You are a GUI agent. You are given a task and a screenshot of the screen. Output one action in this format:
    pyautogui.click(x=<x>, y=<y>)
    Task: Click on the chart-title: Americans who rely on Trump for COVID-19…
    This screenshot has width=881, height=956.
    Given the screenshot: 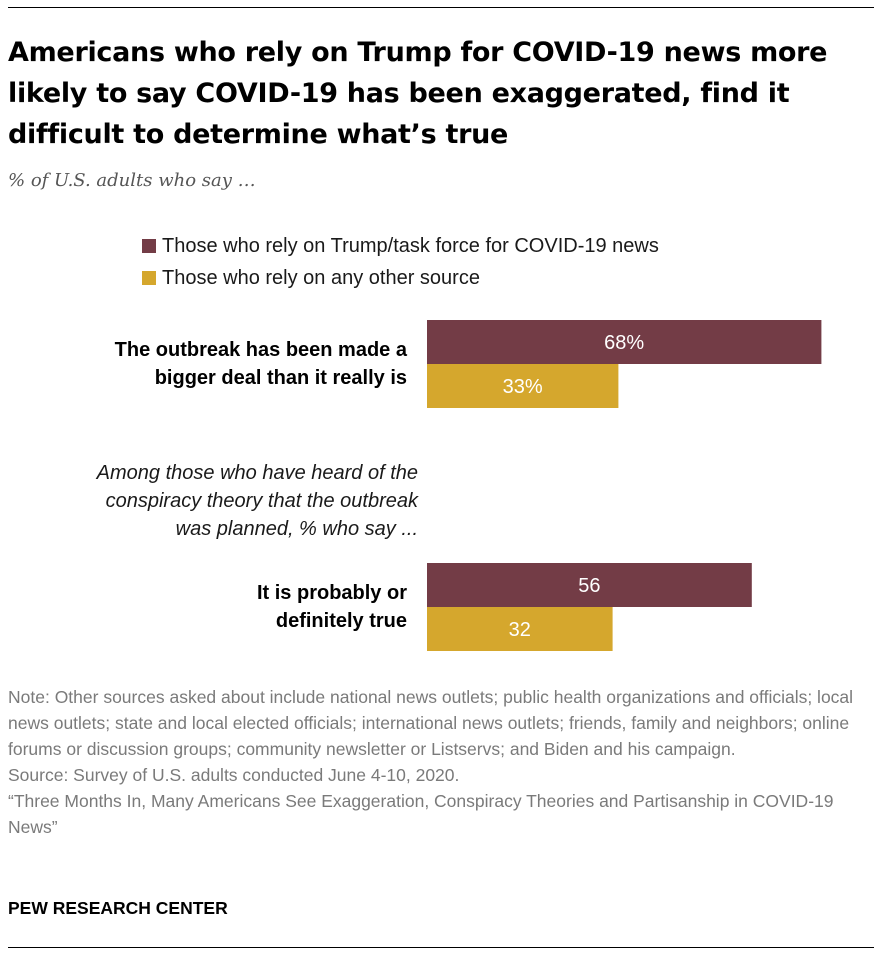 What is the action you would take?
    pyautogui.click(x=418, y=93)
    